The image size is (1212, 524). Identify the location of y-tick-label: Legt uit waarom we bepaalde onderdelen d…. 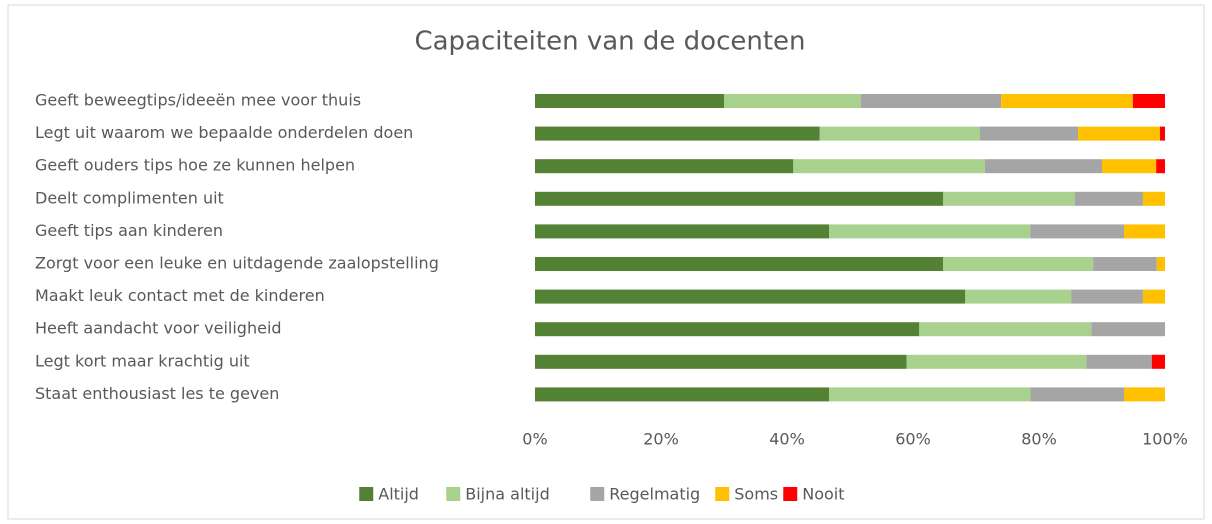
(224, 132).